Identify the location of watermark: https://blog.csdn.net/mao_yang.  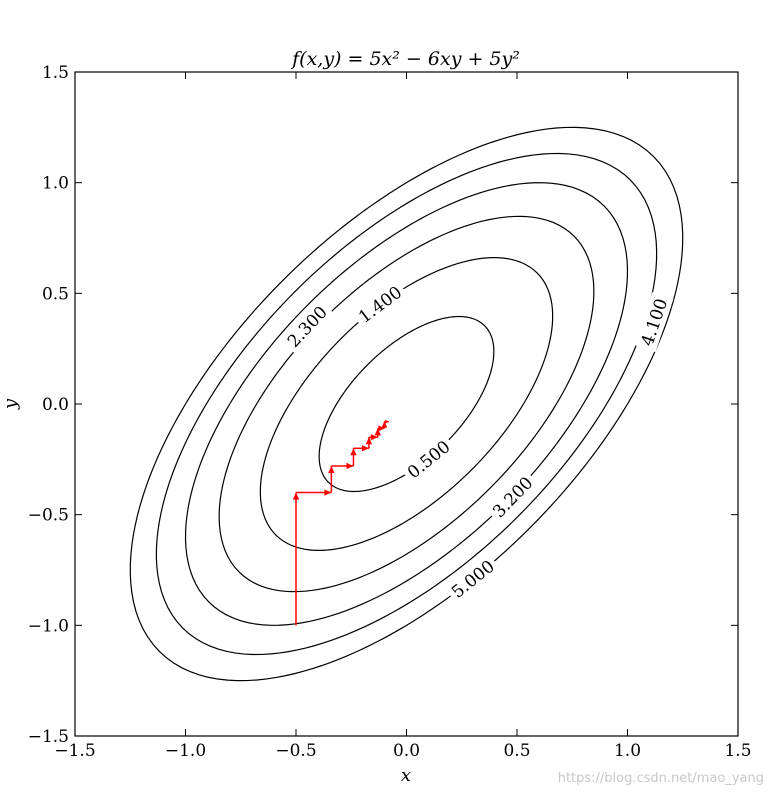
(660, 778).